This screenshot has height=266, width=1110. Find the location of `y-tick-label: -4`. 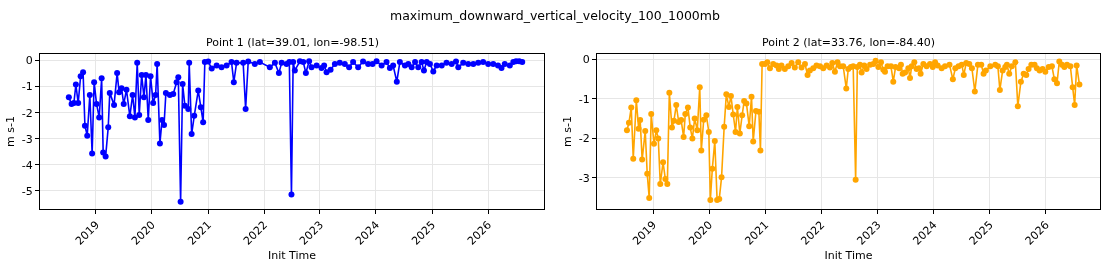

y-tick-label: -4 is located at coordinates (27, 165).